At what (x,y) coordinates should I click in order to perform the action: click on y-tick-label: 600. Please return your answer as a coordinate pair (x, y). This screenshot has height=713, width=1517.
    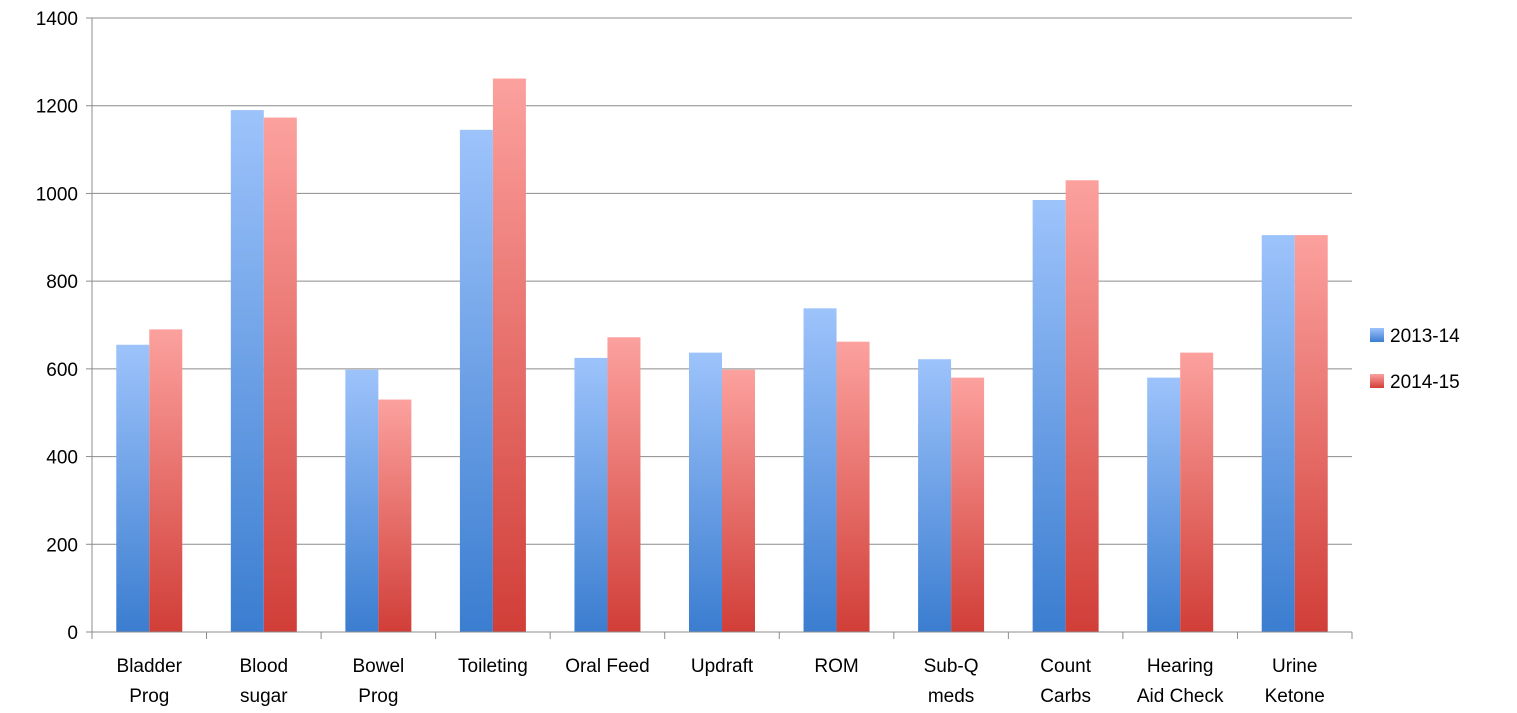
    Looking at the image, I should click on (62, 370).